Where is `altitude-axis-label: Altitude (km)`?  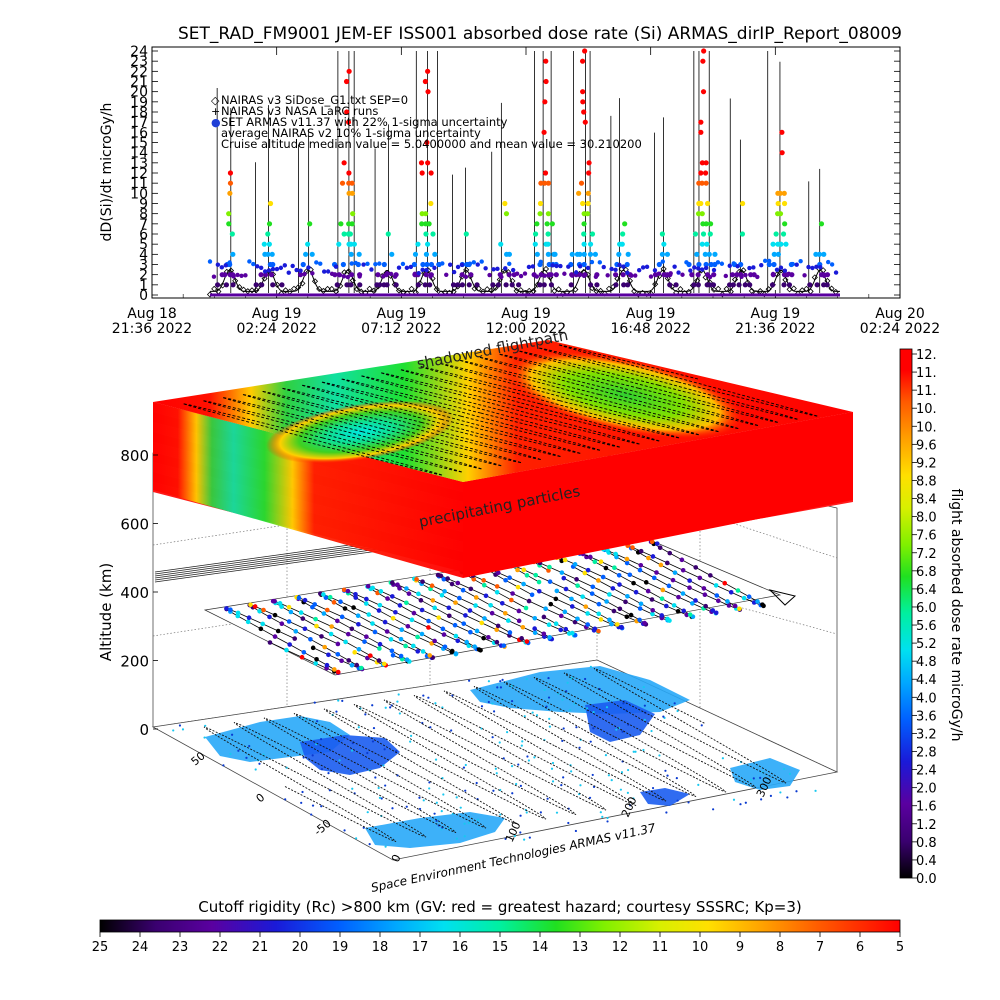
altitude-axis-label: Altitude (km) is located at coordinates (106, 612).